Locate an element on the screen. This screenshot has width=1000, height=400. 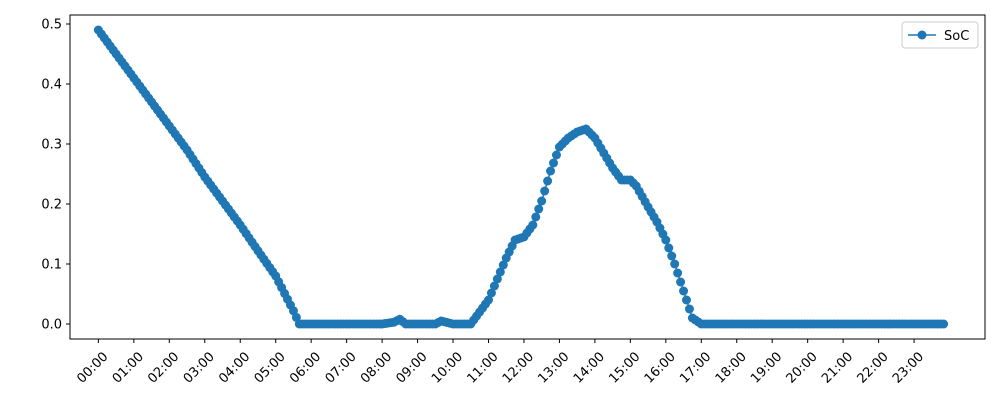
y-tick-label: 0.1 is located at coordinates (51, 265).